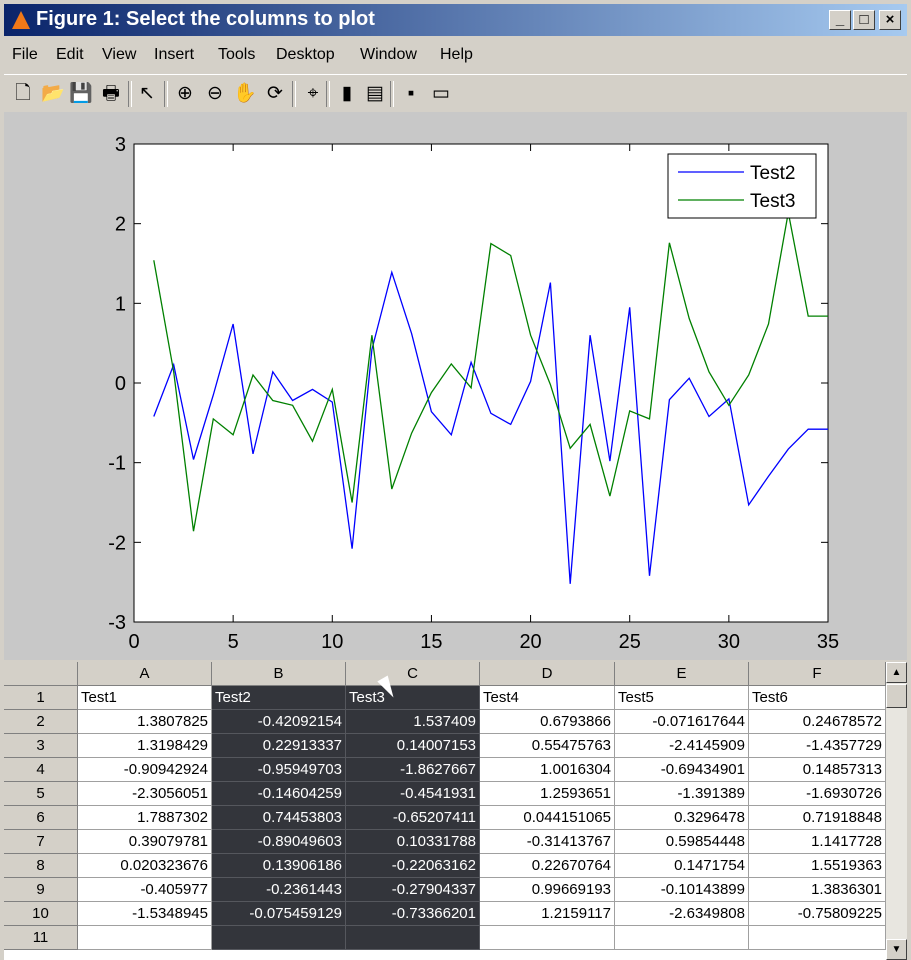 Image resolution: width=911 pixels, height=960 pixels. I want to click on new-figure-icon: 🗋, so click(23, 93).